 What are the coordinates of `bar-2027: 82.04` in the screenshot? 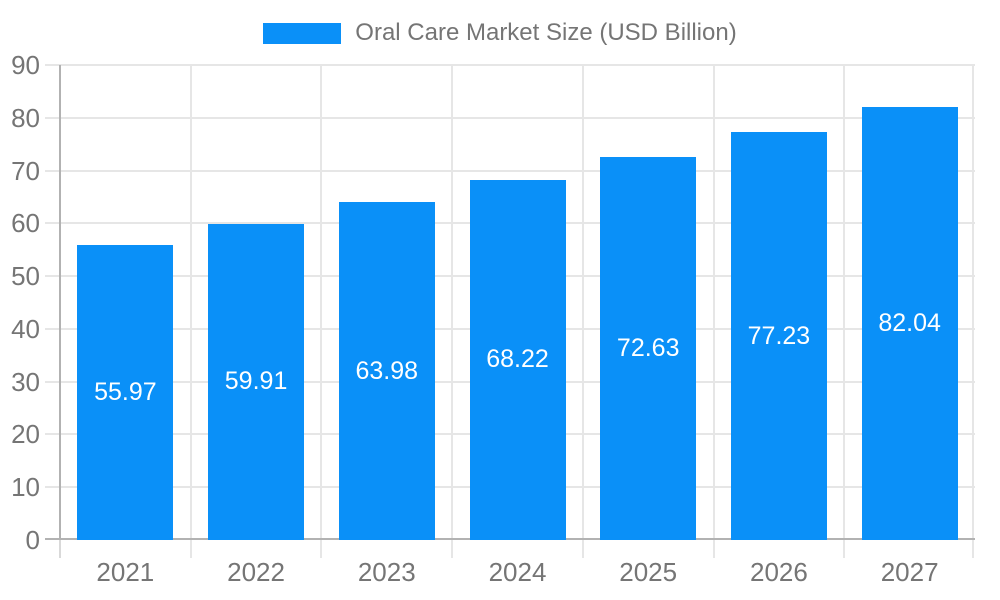 It's located at (909, 323).